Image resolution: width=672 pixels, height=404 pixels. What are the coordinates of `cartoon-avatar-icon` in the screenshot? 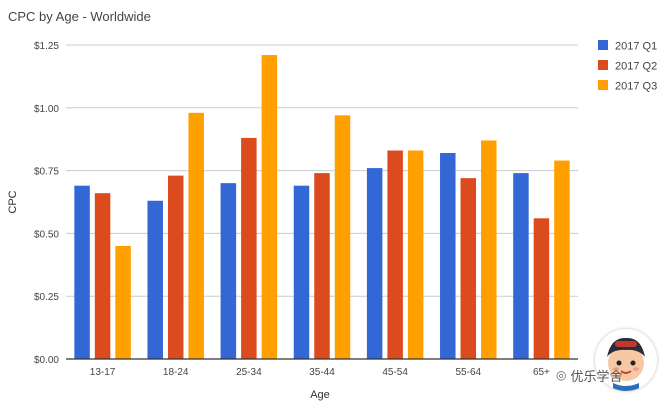 It's located at (626, 360).